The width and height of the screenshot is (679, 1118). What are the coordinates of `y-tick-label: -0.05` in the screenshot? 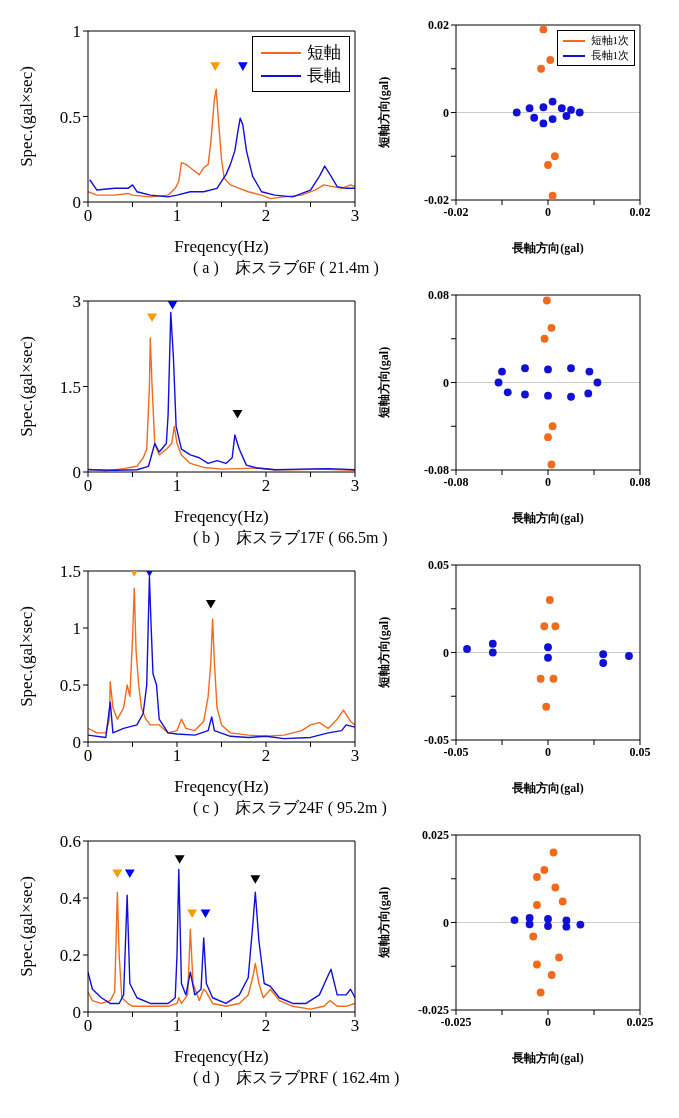 It's located at (436, 740).